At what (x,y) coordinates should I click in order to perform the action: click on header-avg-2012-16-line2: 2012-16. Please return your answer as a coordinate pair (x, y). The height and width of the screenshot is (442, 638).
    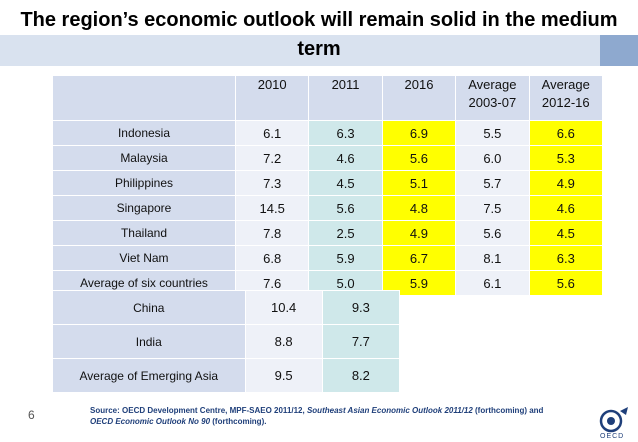
    Looking at the image, I should click on (565, 102).